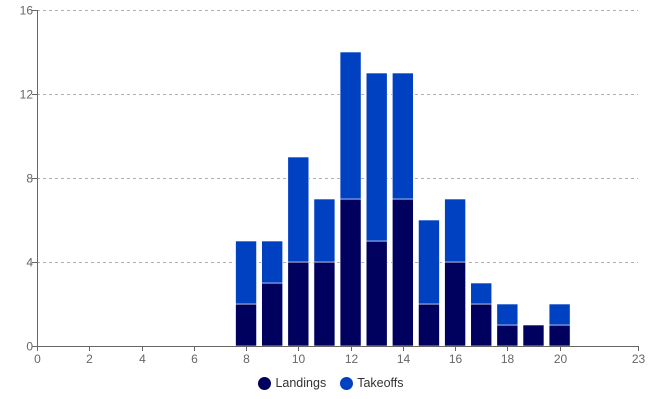 Image resolution: width=662 pixels, height=399 pixels. Describe the element at coordinates (380, 383) in the screenshot. I see `legend-label-takeoffs: Takeoffs` at that location.